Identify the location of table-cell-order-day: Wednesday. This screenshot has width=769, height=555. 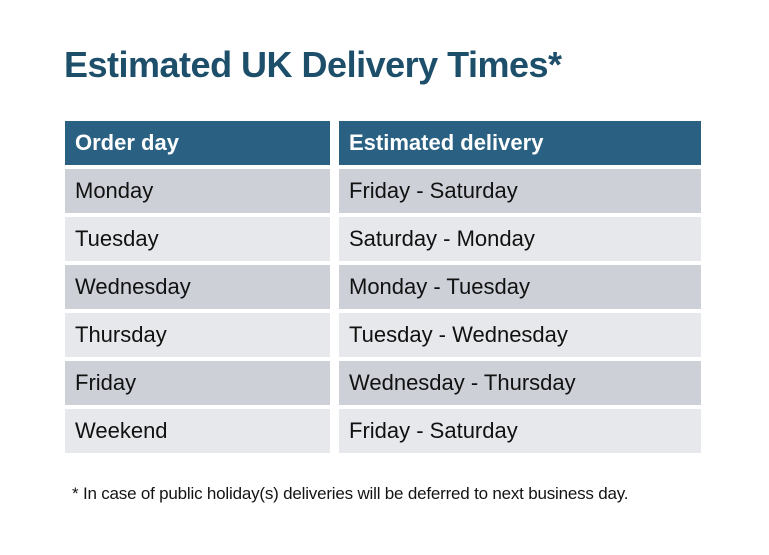
(197, 287).